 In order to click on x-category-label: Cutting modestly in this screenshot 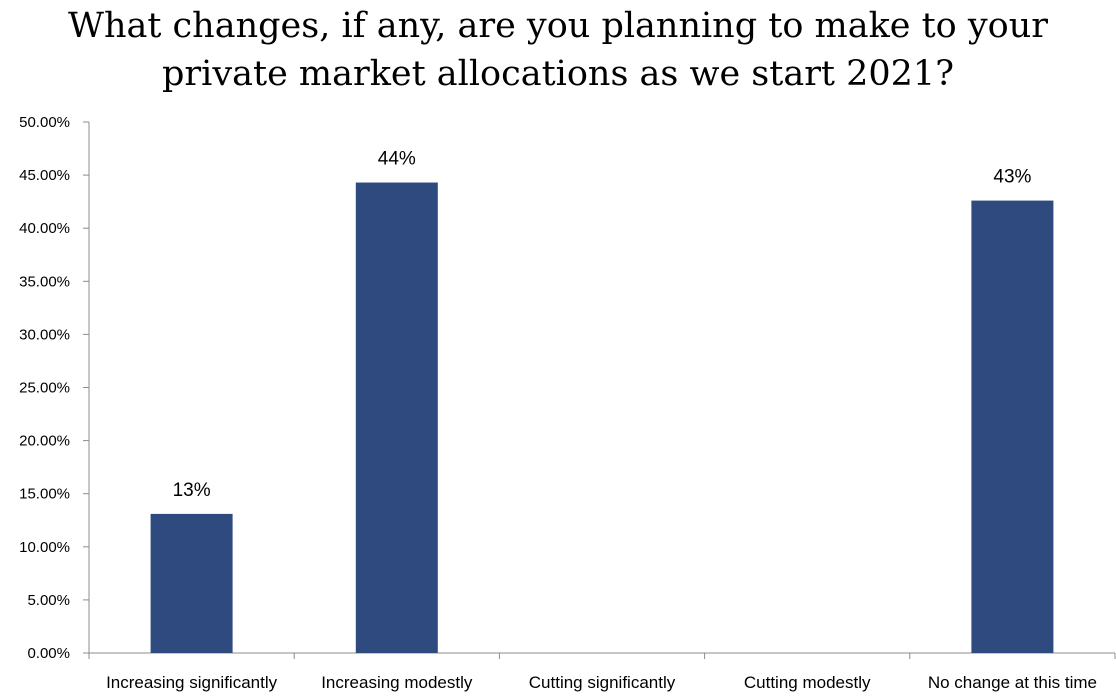, I will do `click(807, 682)`.